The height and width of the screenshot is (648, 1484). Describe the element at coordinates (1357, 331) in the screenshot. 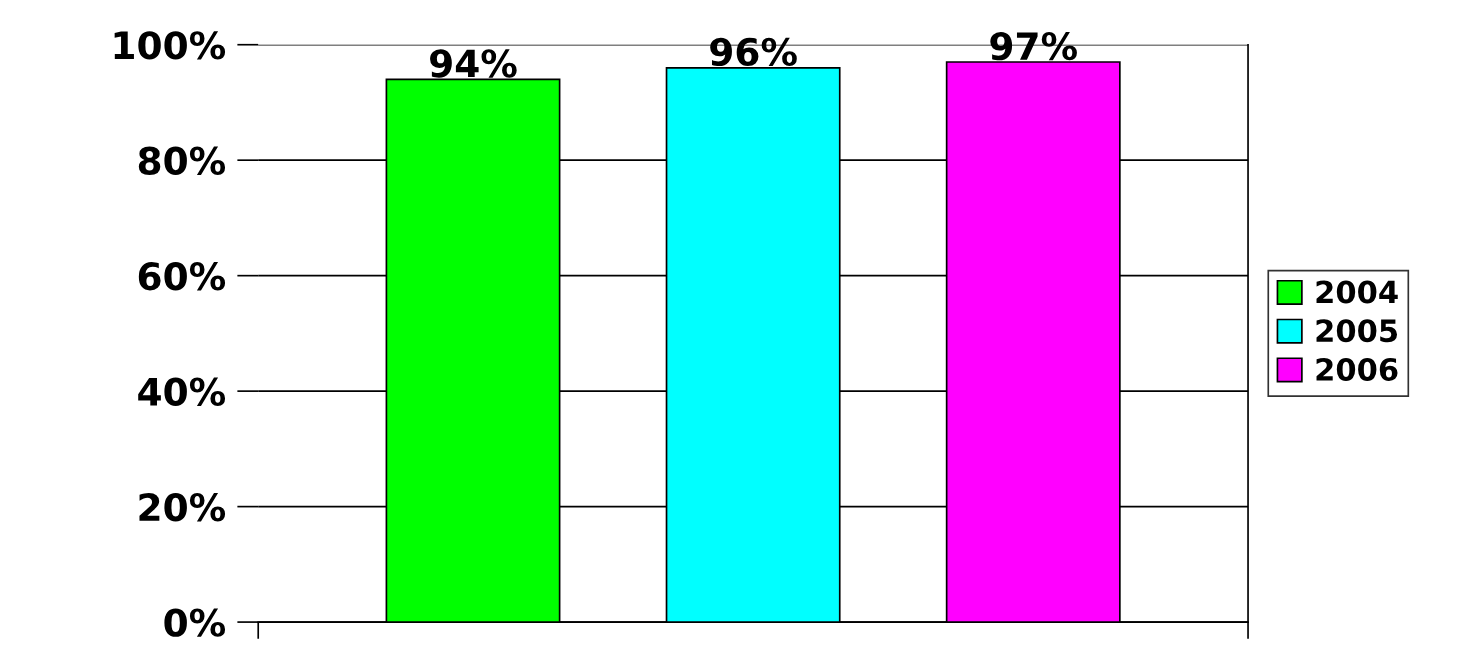

I see `legend-label: 2005` at that location.